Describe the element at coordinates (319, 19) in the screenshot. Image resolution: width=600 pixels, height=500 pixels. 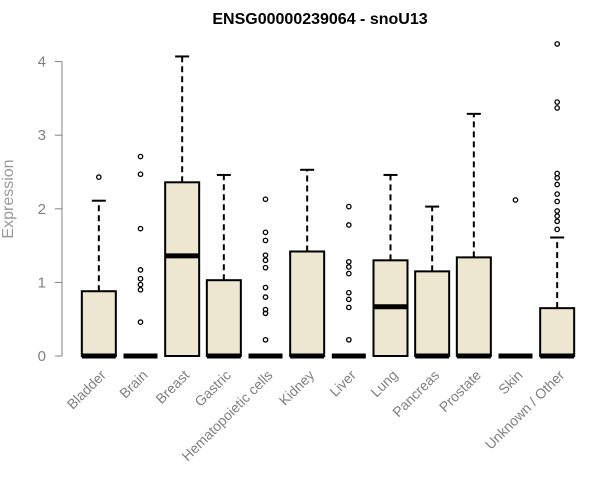
I see `chart-title: ENSG00000239064 - snoU13` at that location.